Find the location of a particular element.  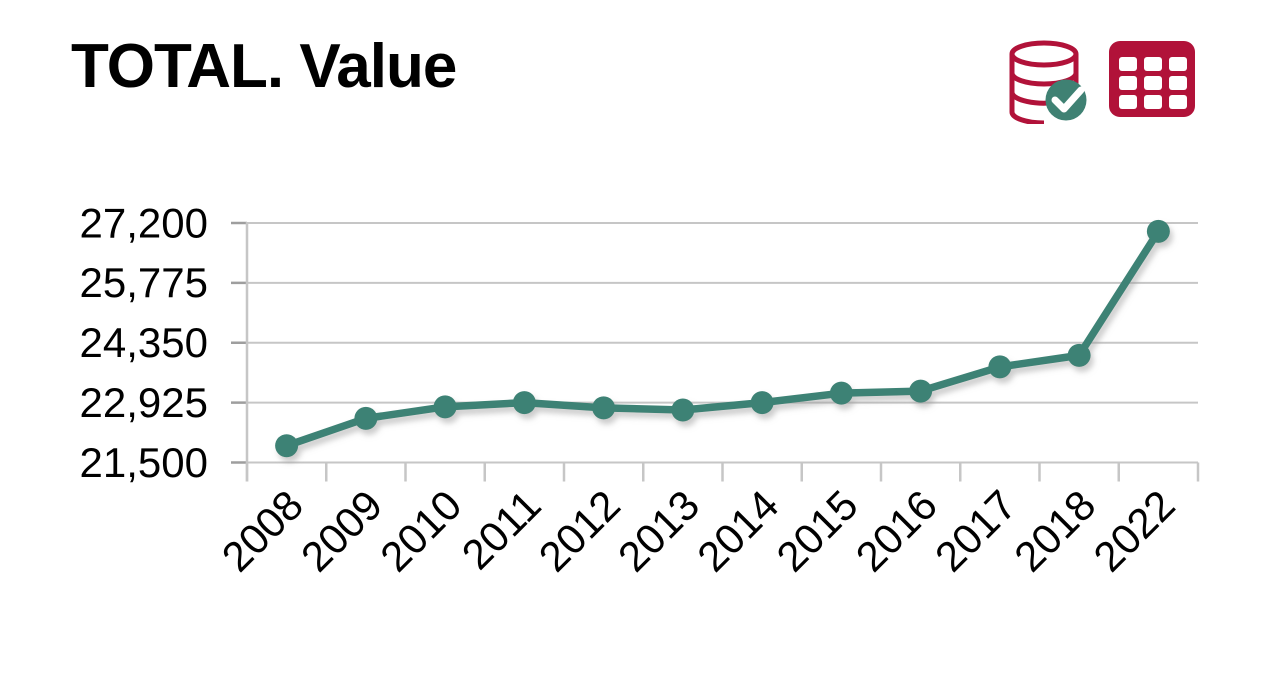

y-tick-label: 22,925 is located at coordinates (144, 402).